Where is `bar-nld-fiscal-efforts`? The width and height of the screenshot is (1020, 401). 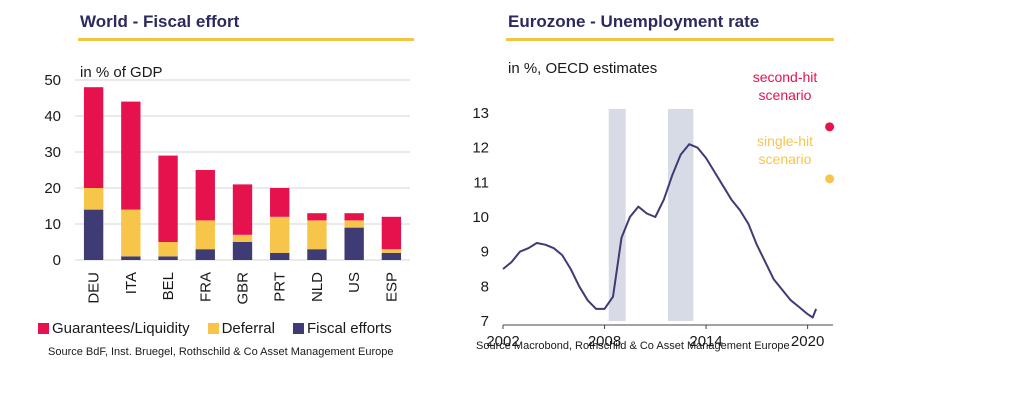 bar-nld-fiscal-efforts is located at coordinates (317, 254).